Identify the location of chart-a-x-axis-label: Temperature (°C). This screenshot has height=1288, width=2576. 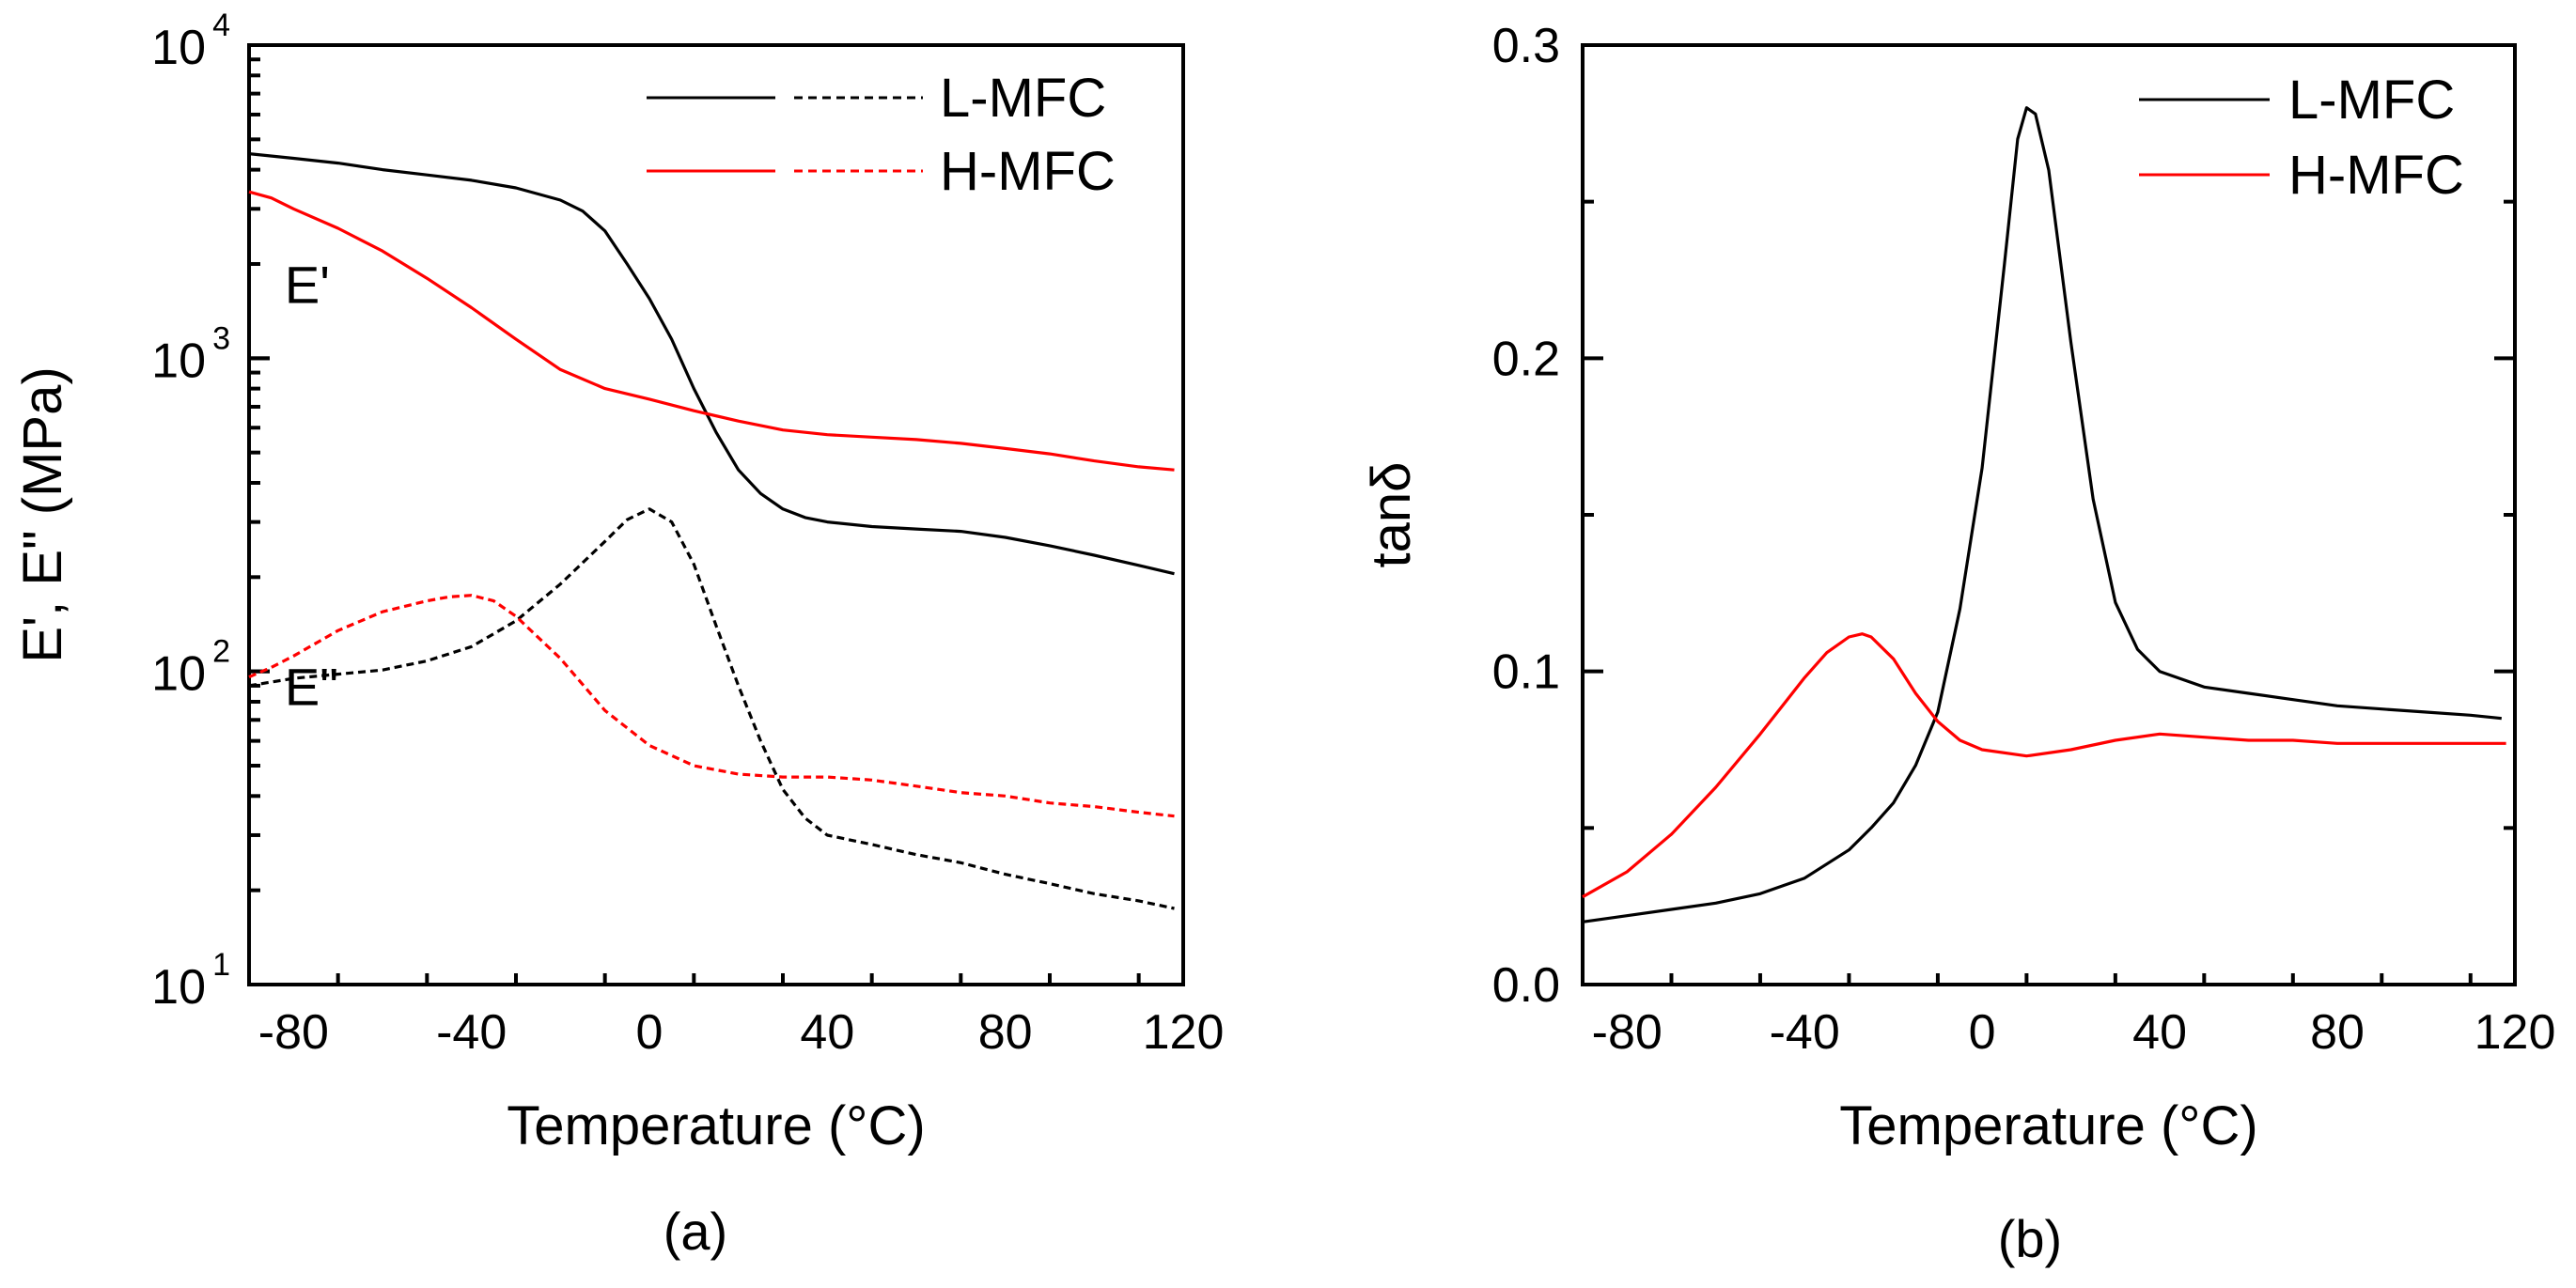
(716, 1125).